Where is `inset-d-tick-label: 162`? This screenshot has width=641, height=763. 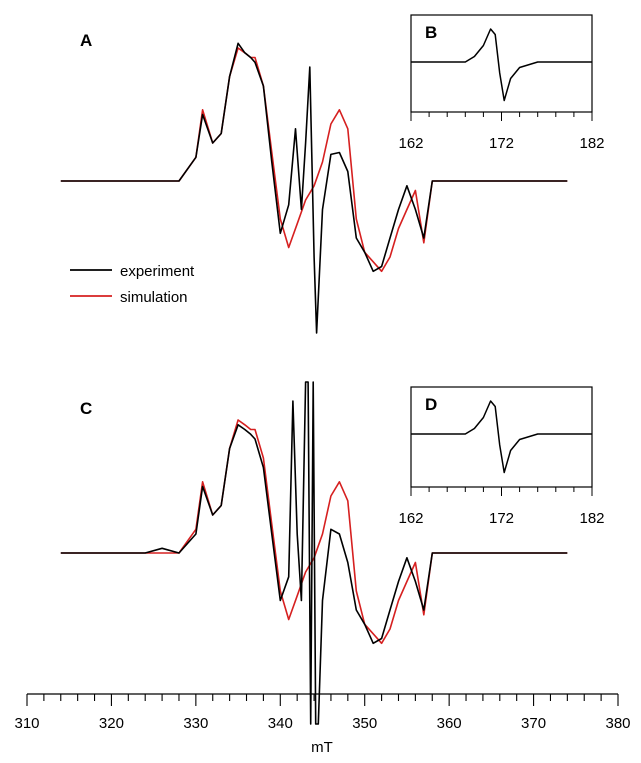 inset-d-tick-label: 162 is located at coordinates (410, 518).